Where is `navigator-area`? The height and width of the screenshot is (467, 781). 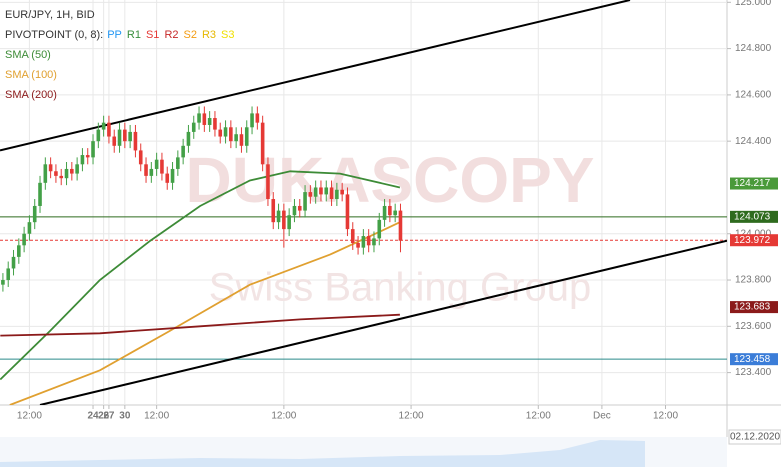
navigator-area is located at coordinates (322, 453).